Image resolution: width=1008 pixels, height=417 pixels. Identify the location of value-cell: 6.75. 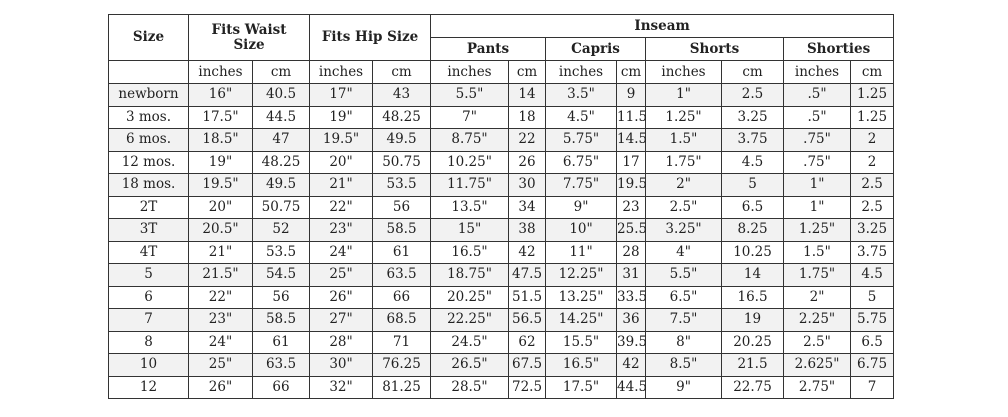
(872, 365).